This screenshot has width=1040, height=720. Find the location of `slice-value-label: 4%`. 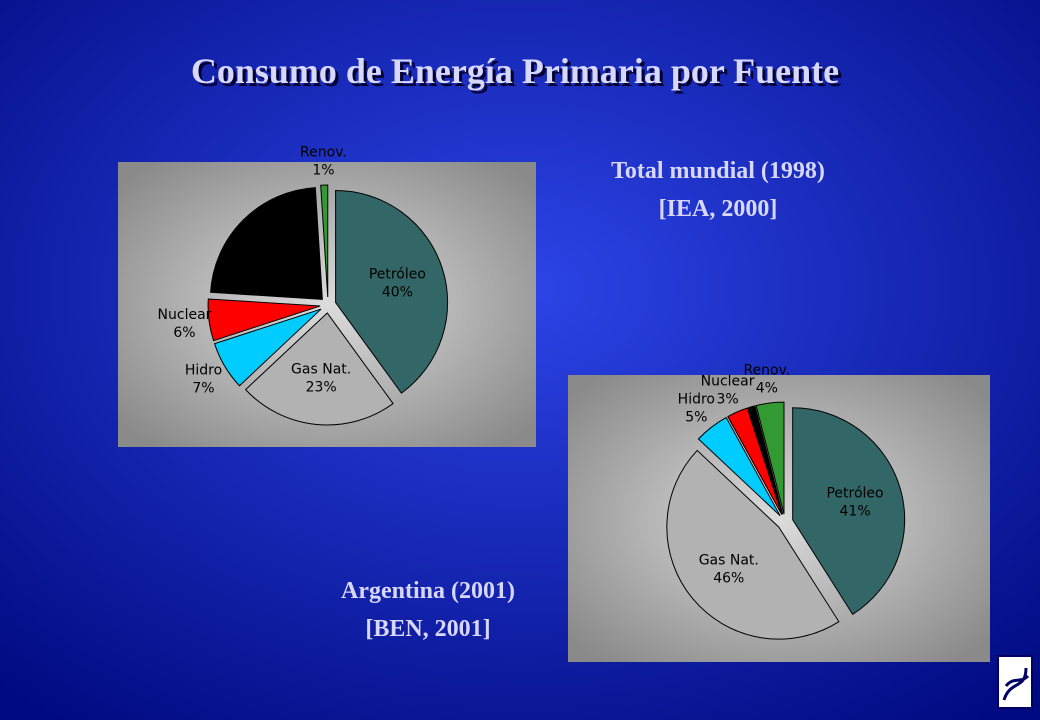

slice-value-label: 4% is located at coordinates (767, 389).